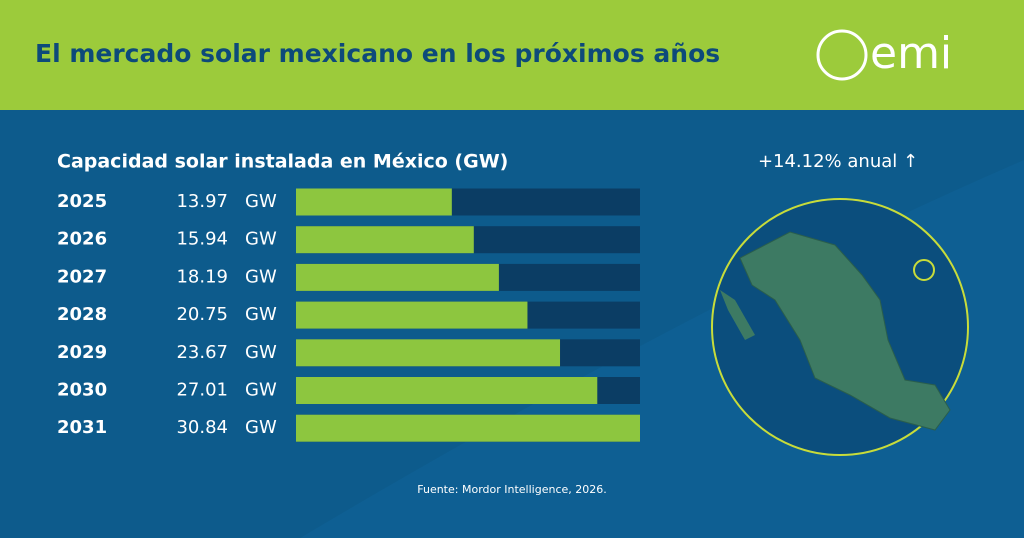 The width and height of the screenshot is (1024, 538). I want to click on chart-title: Capacidad solar instalada en México (GW), so click(282, 162).